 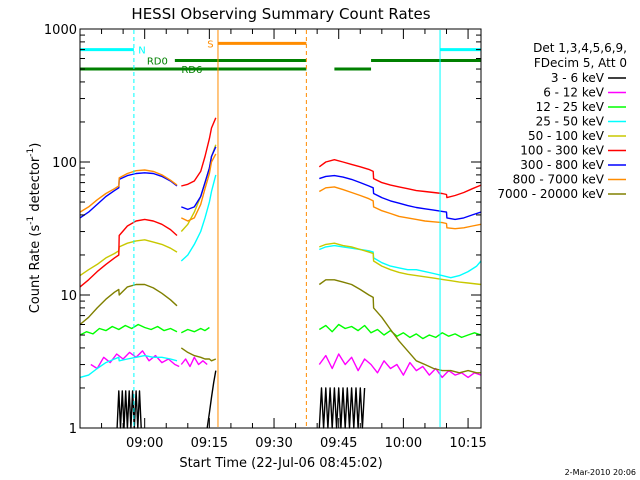 What do you see at coordinates (31, 220) in the screenshot?
I see `y-axis-title-sup1: -1` at bounding box center [31, 220].